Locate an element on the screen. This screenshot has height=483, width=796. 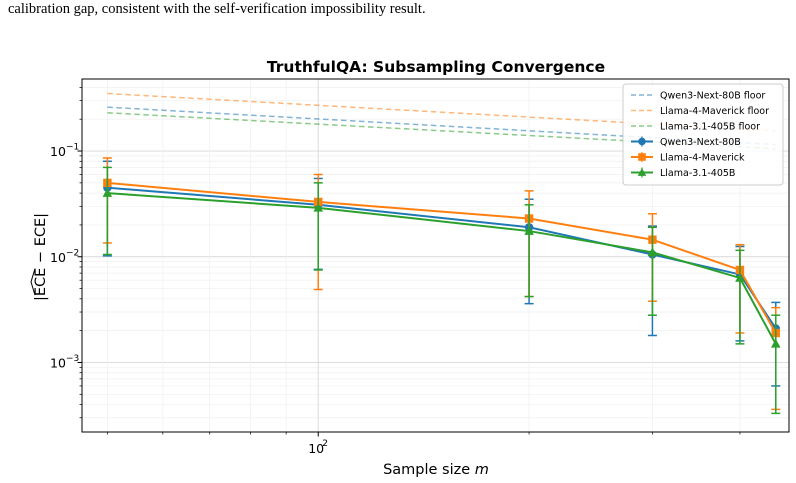
x-axis-label: Sample size m is located at coordinates (436, 470).